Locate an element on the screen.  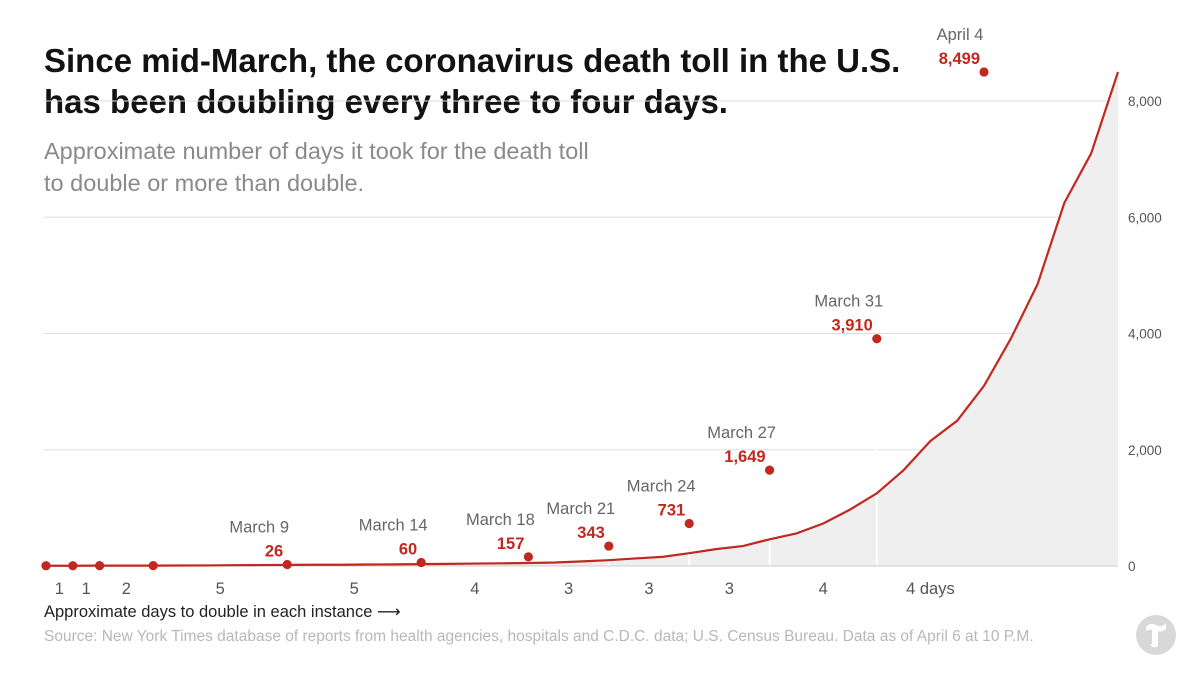
date-label: March 31 is located at coordinates (848, 302).